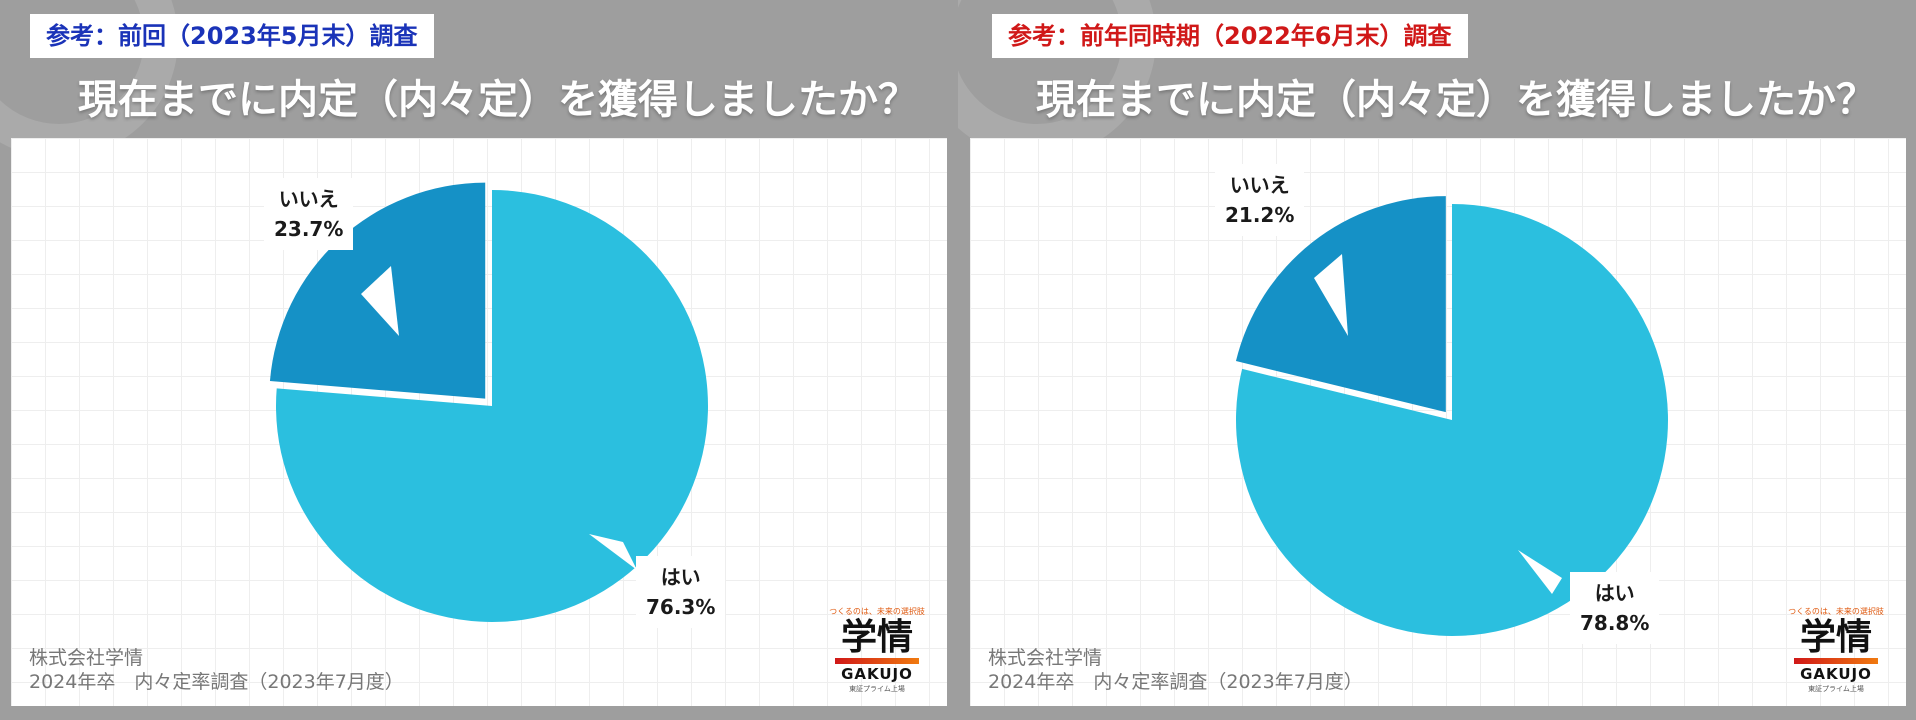 The image size is (1916, 720). What do you see at coordinates (1230, 36) in the screenshot?
I see `reference-tag: 参考：前年同時期（2022年6月末）調査` at bounding box center [1230, 36].